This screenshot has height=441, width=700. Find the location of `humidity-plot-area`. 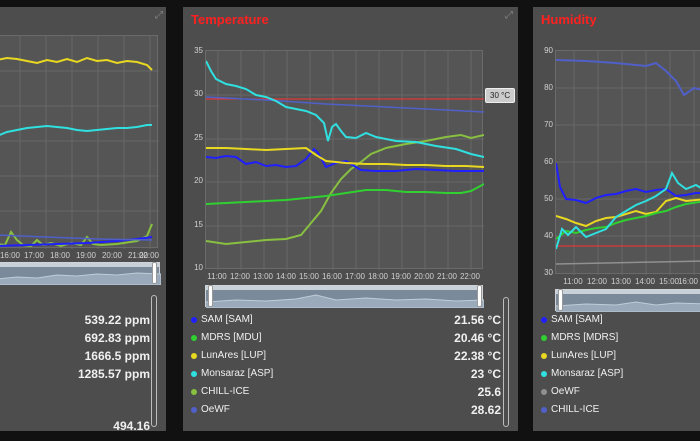

humidity-plot-area is located at coordinates (627, 162).